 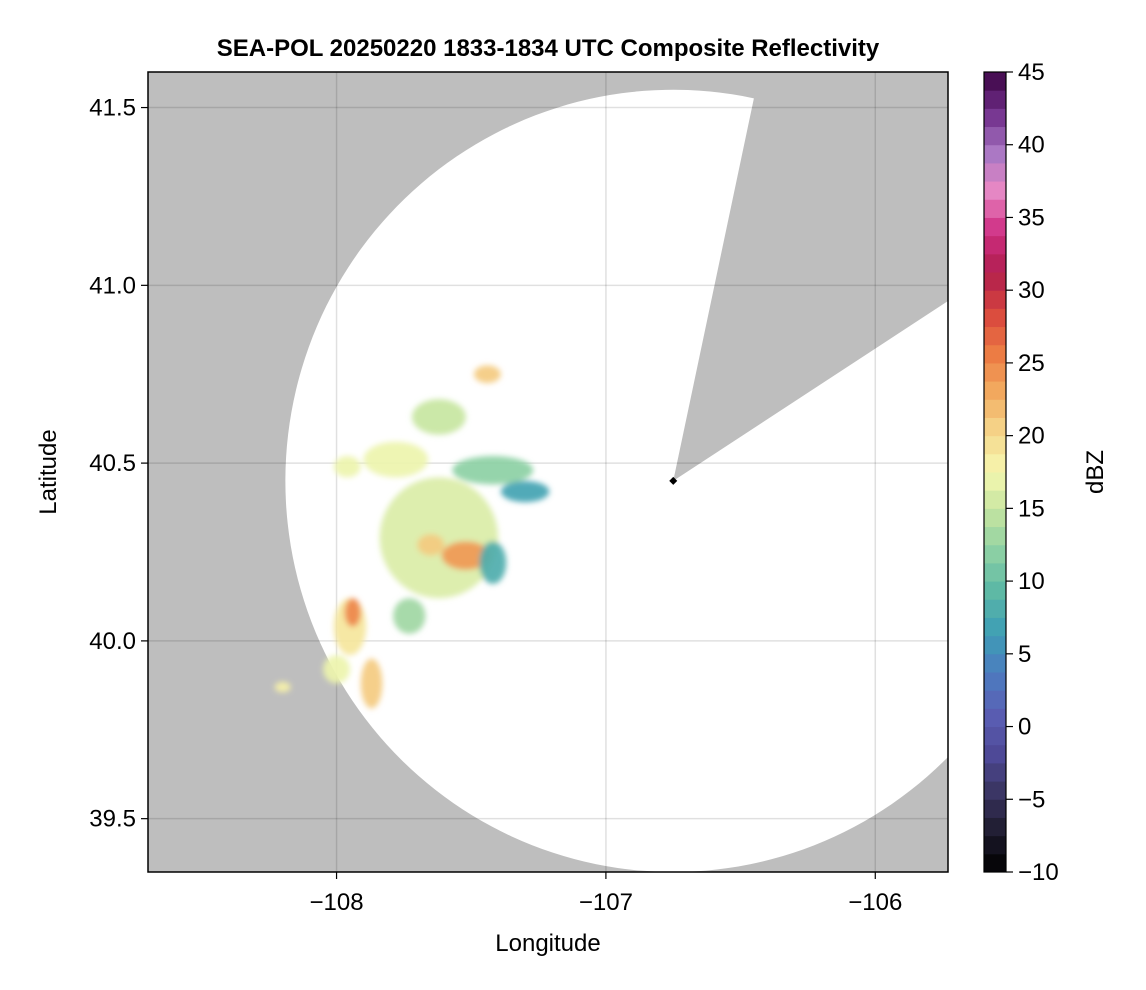 I want to click on x-axis-label: Longitude, so click(x=547, y=943).